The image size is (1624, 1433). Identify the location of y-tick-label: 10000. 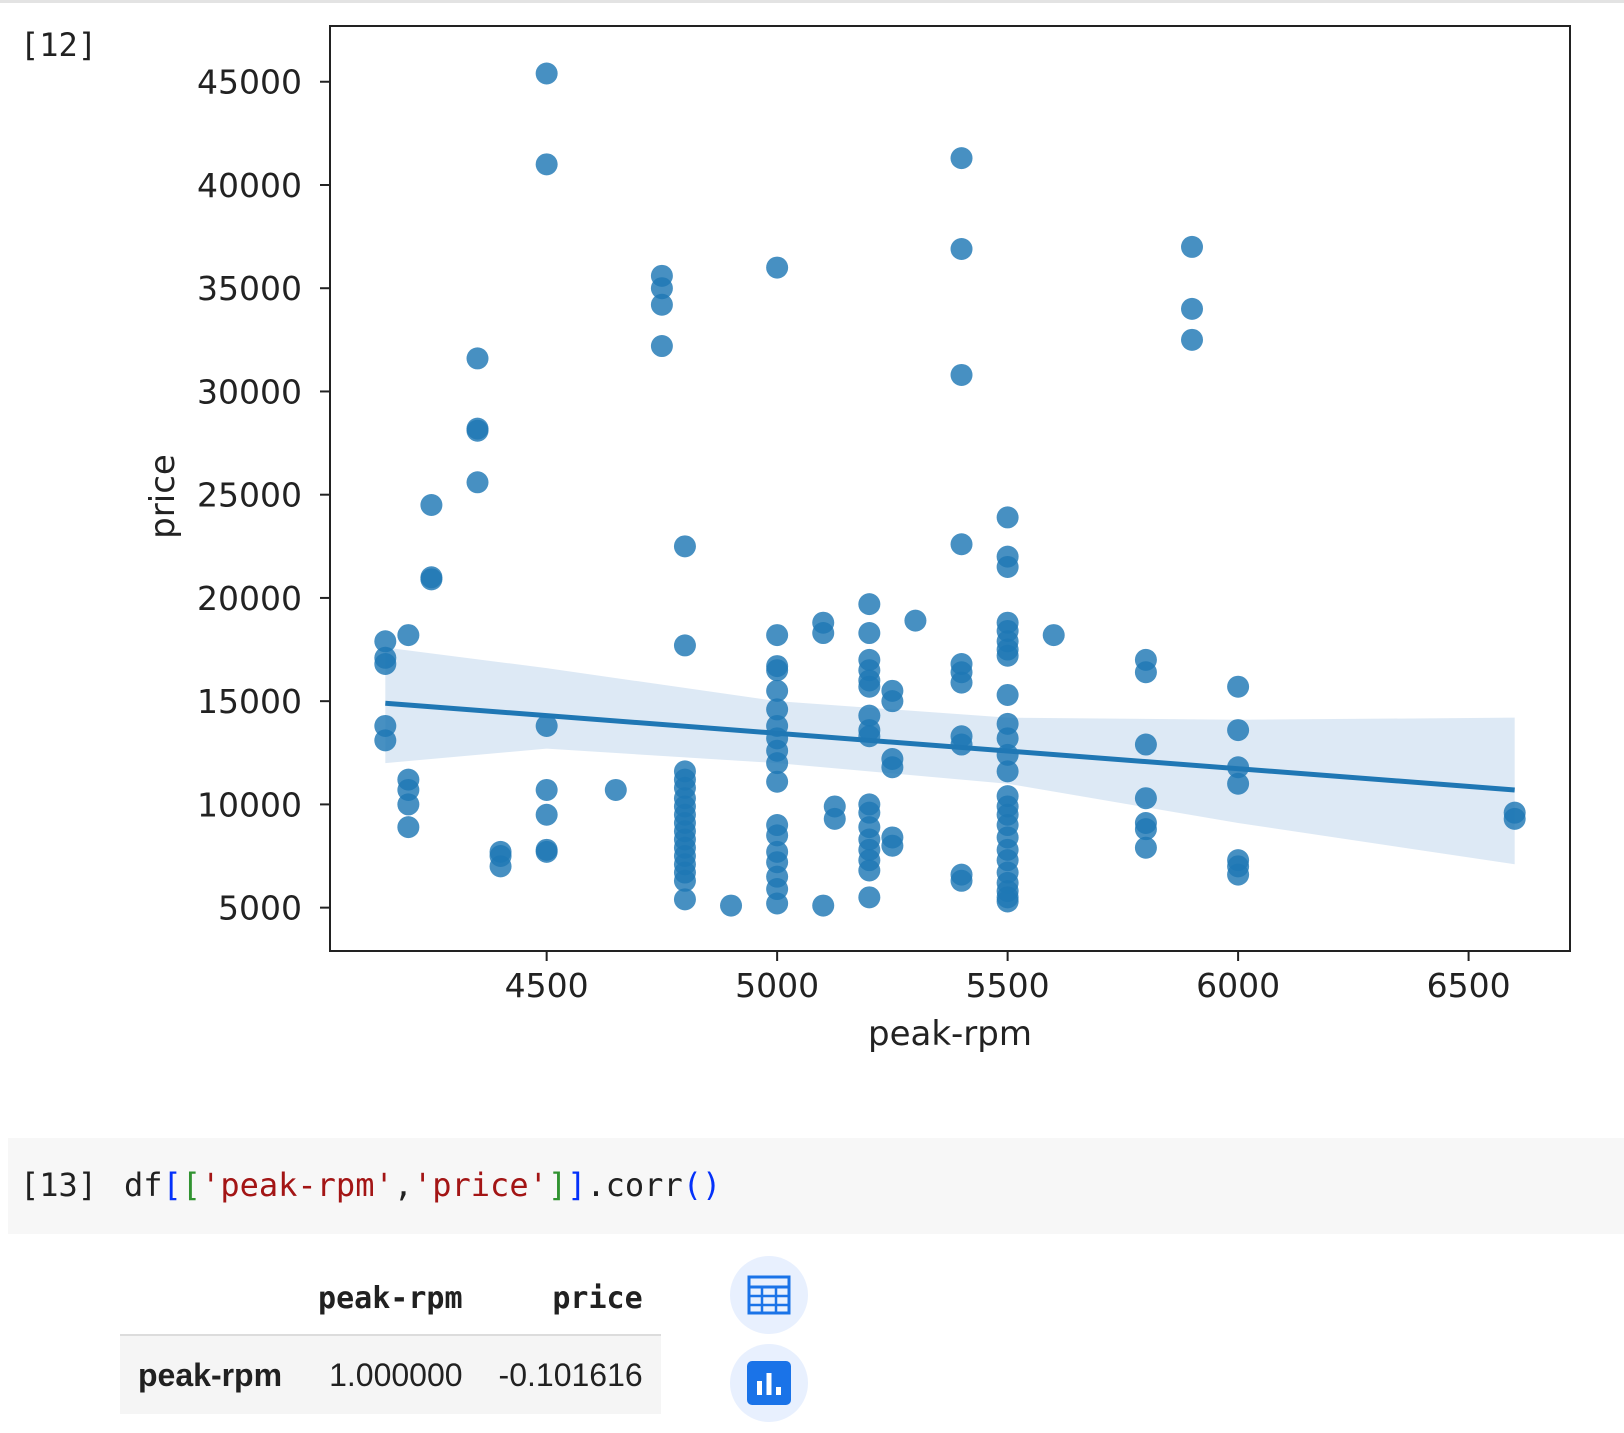
(249, 804).